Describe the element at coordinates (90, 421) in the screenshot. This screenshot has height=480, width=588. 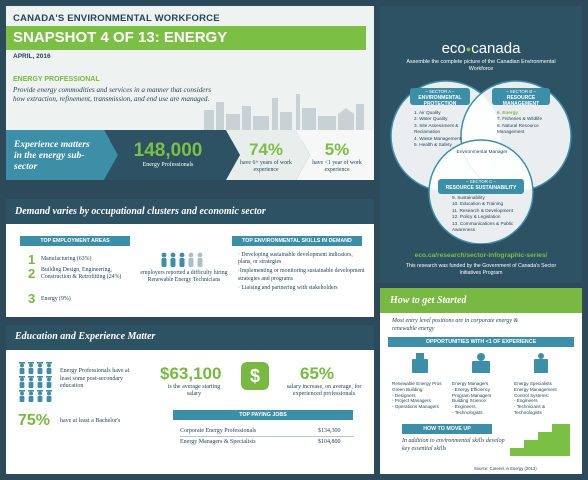
I see `bachelor-text: have at least a Bachelor's` at that location.